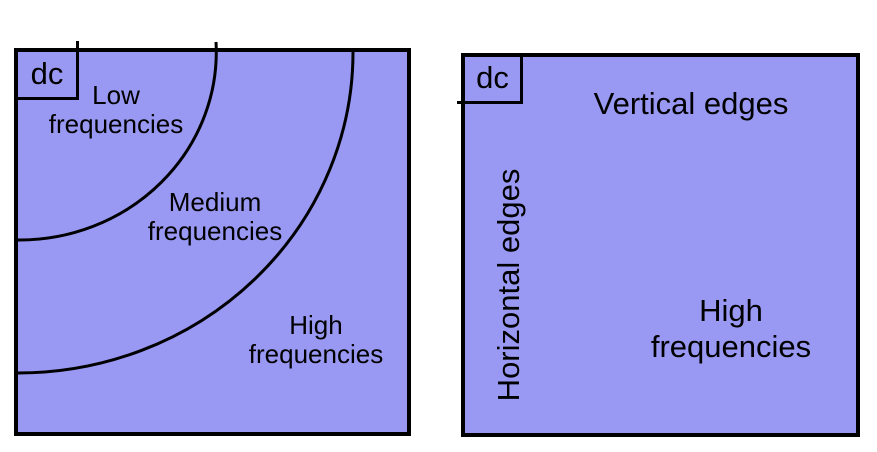 Image resolution: width=877 pixels, height=452 pixels. I want to click on low-medium-boundary-arc, so click(117, 141).